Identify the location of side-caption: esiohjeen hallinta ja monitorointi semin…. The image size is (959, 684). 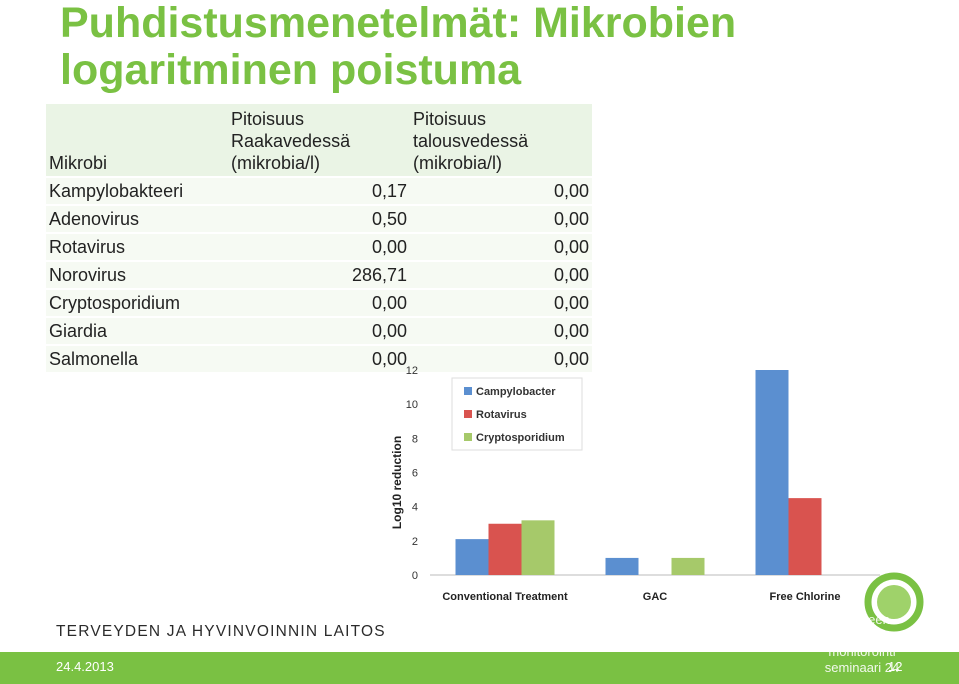
(862, 643).